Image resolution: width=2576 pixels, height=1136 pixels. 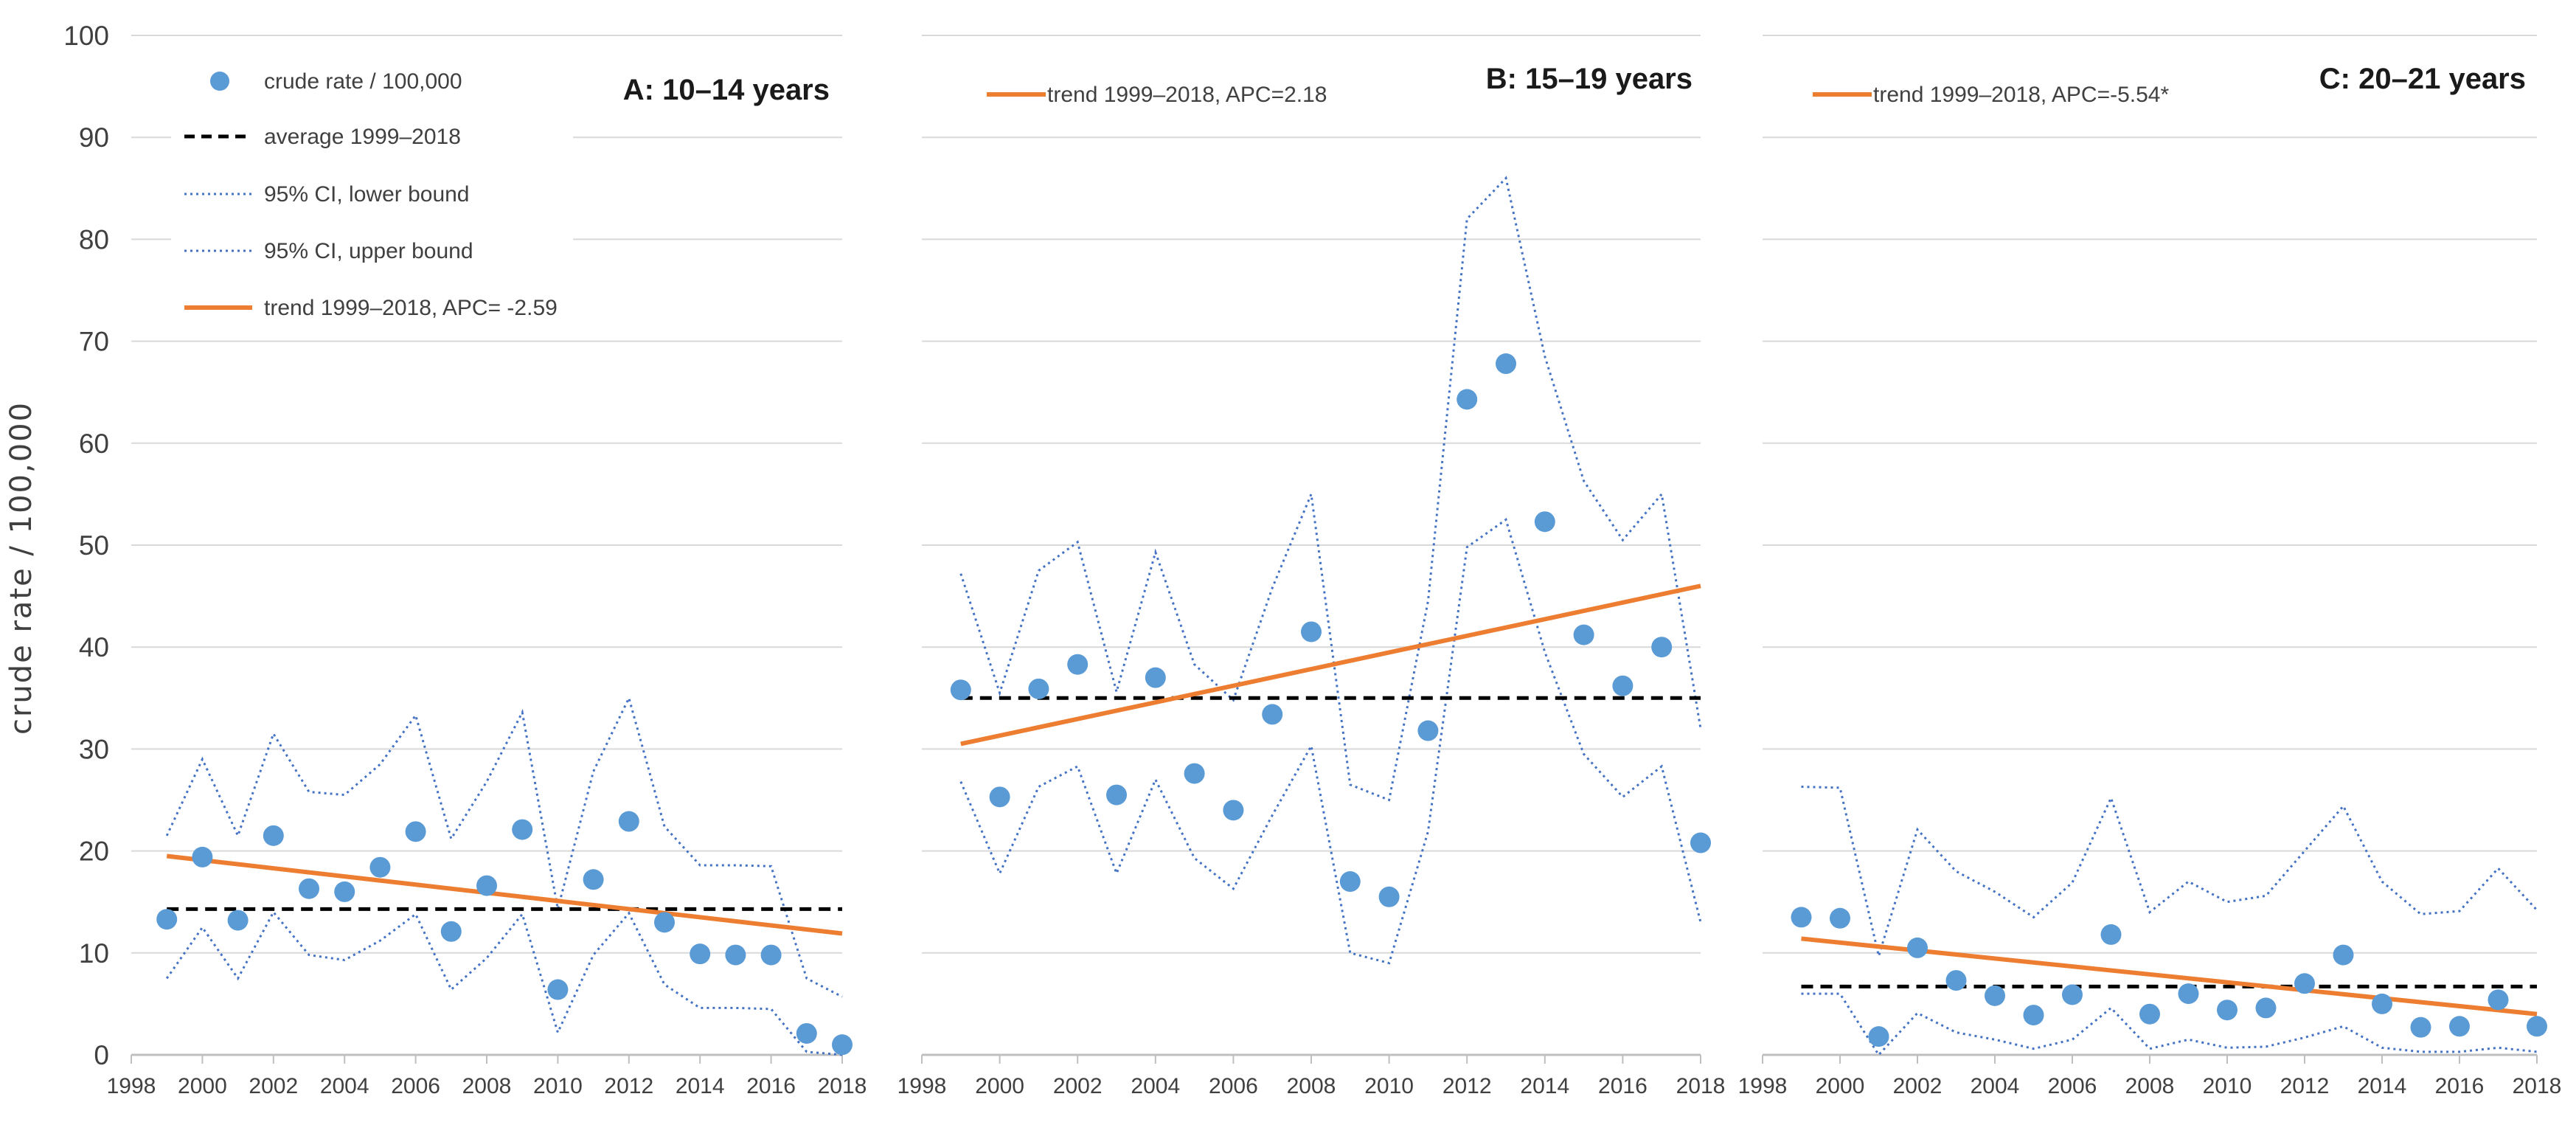 What do you see at coordinates (94, 749) in the screenshot?
I see `y-tick-label: 30` at bounding box center [94, 749].